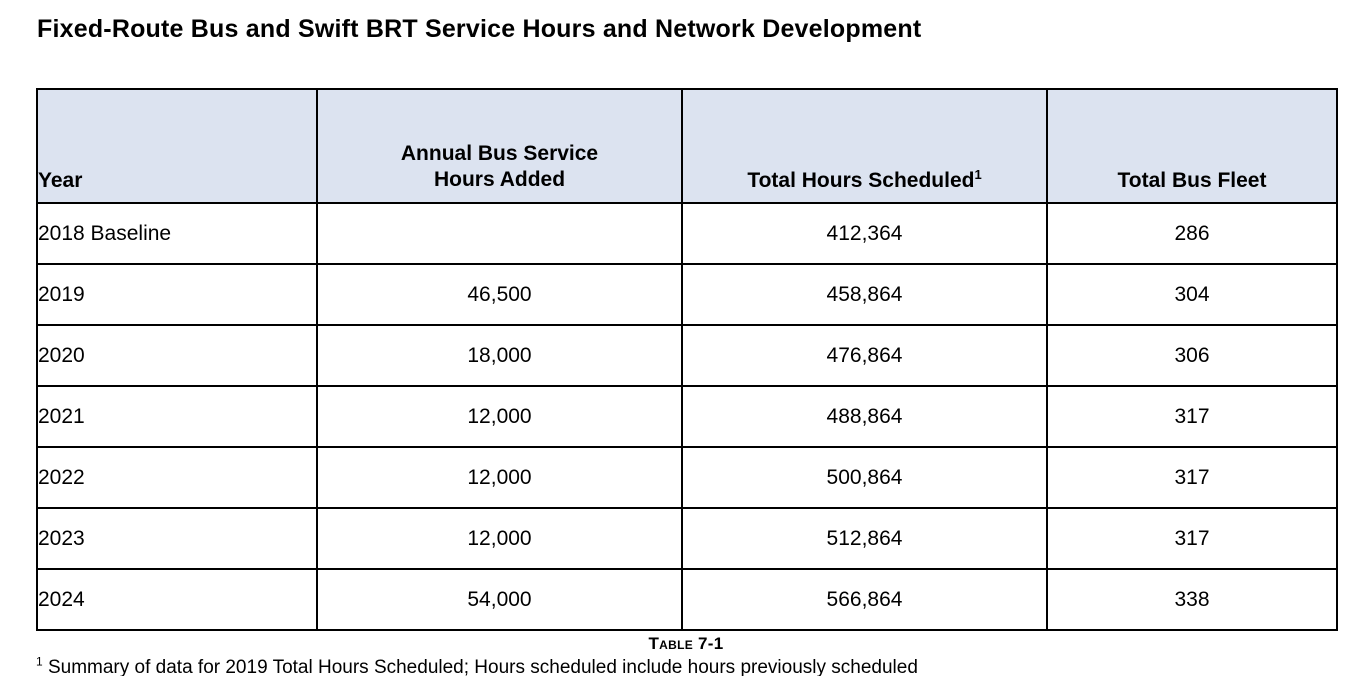 Image resolution: width=1372 pixels, height=676 pixels. Describe the element at coordinates (686, 643) in the screenshot. I see `table-caption: Table 7-1` at that location.